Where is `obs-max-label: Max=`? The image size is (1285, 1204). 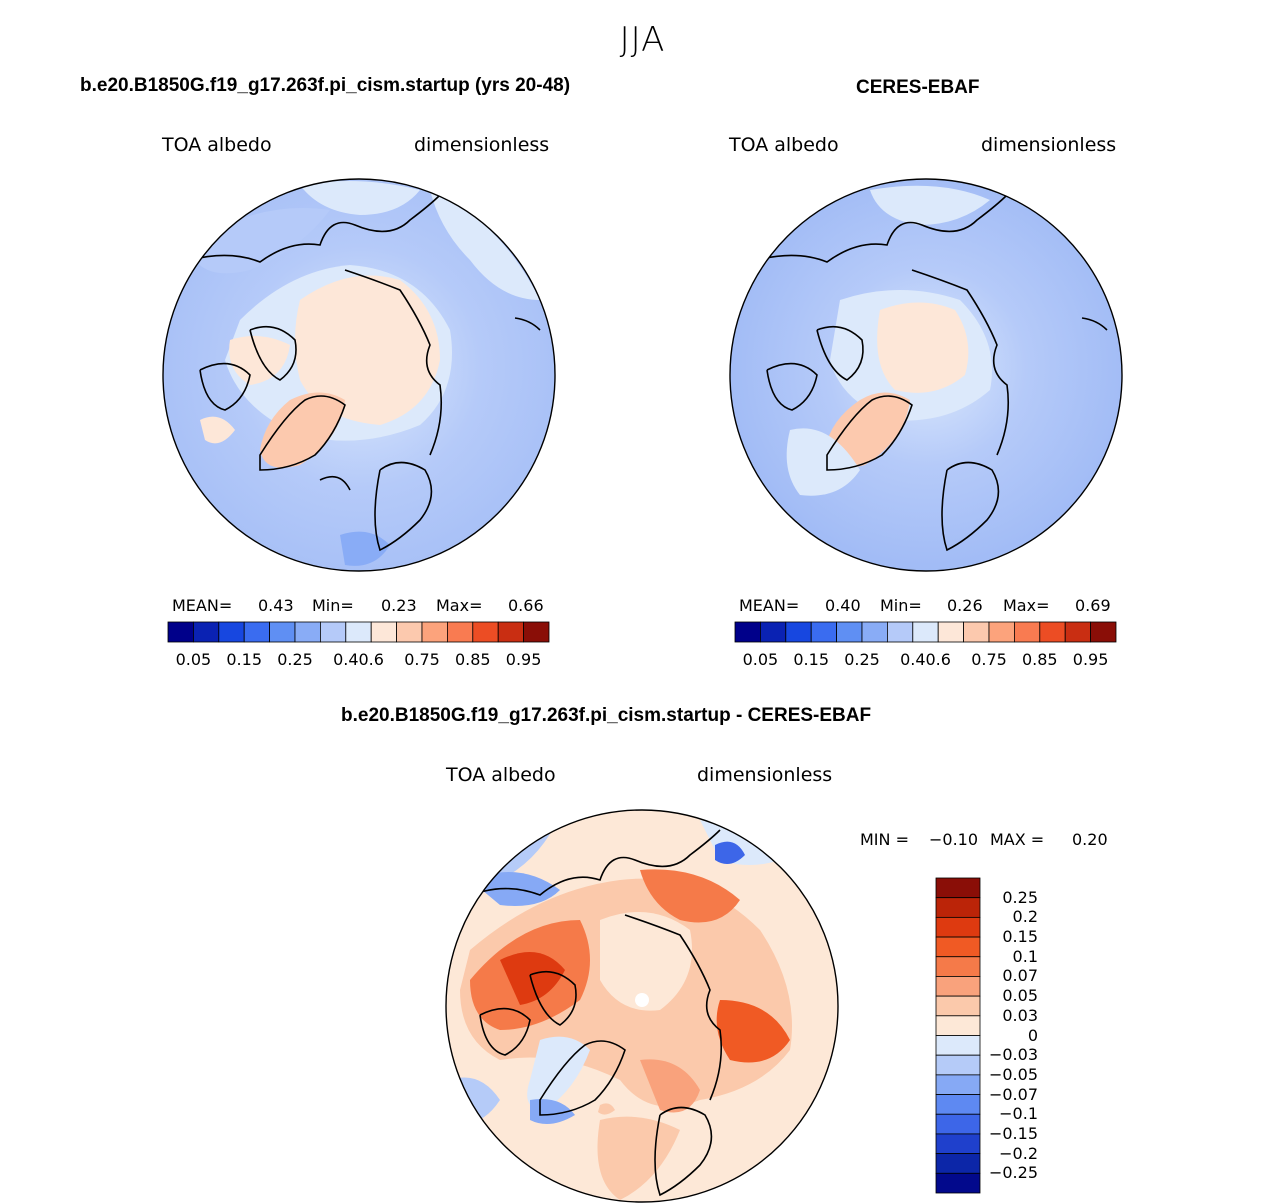
obs-max-label: Max= is located at coordinates (1026, 605).